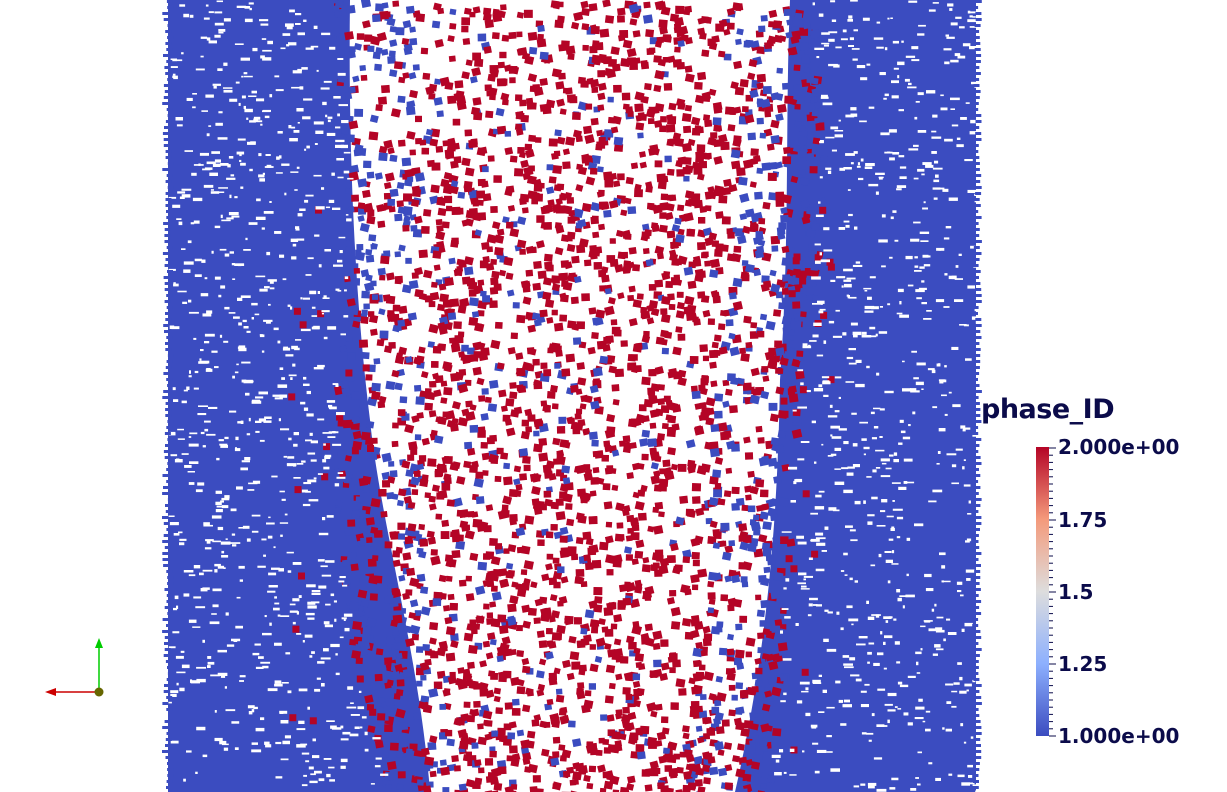 This screenshot has height=792, width=1227. I want to click on orientation-axes, so click(75, 667).